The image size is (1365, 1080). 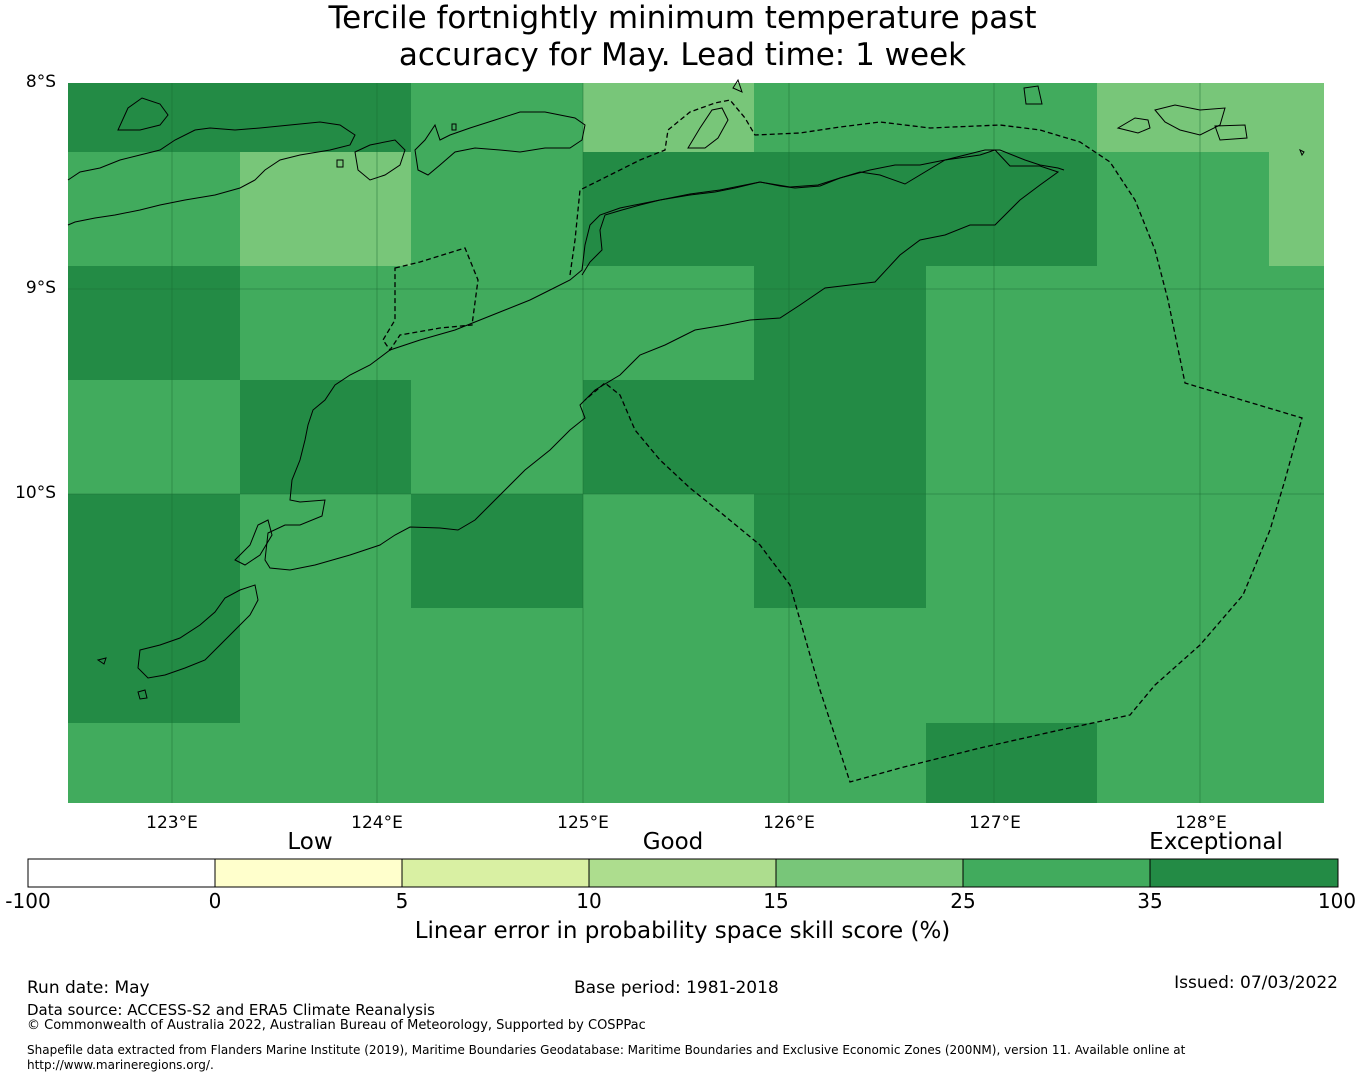 What do you see at coordinates (28, 901) in the screenshot?
I see `colorbar-tick: -100` at bounding box center [28, 901].